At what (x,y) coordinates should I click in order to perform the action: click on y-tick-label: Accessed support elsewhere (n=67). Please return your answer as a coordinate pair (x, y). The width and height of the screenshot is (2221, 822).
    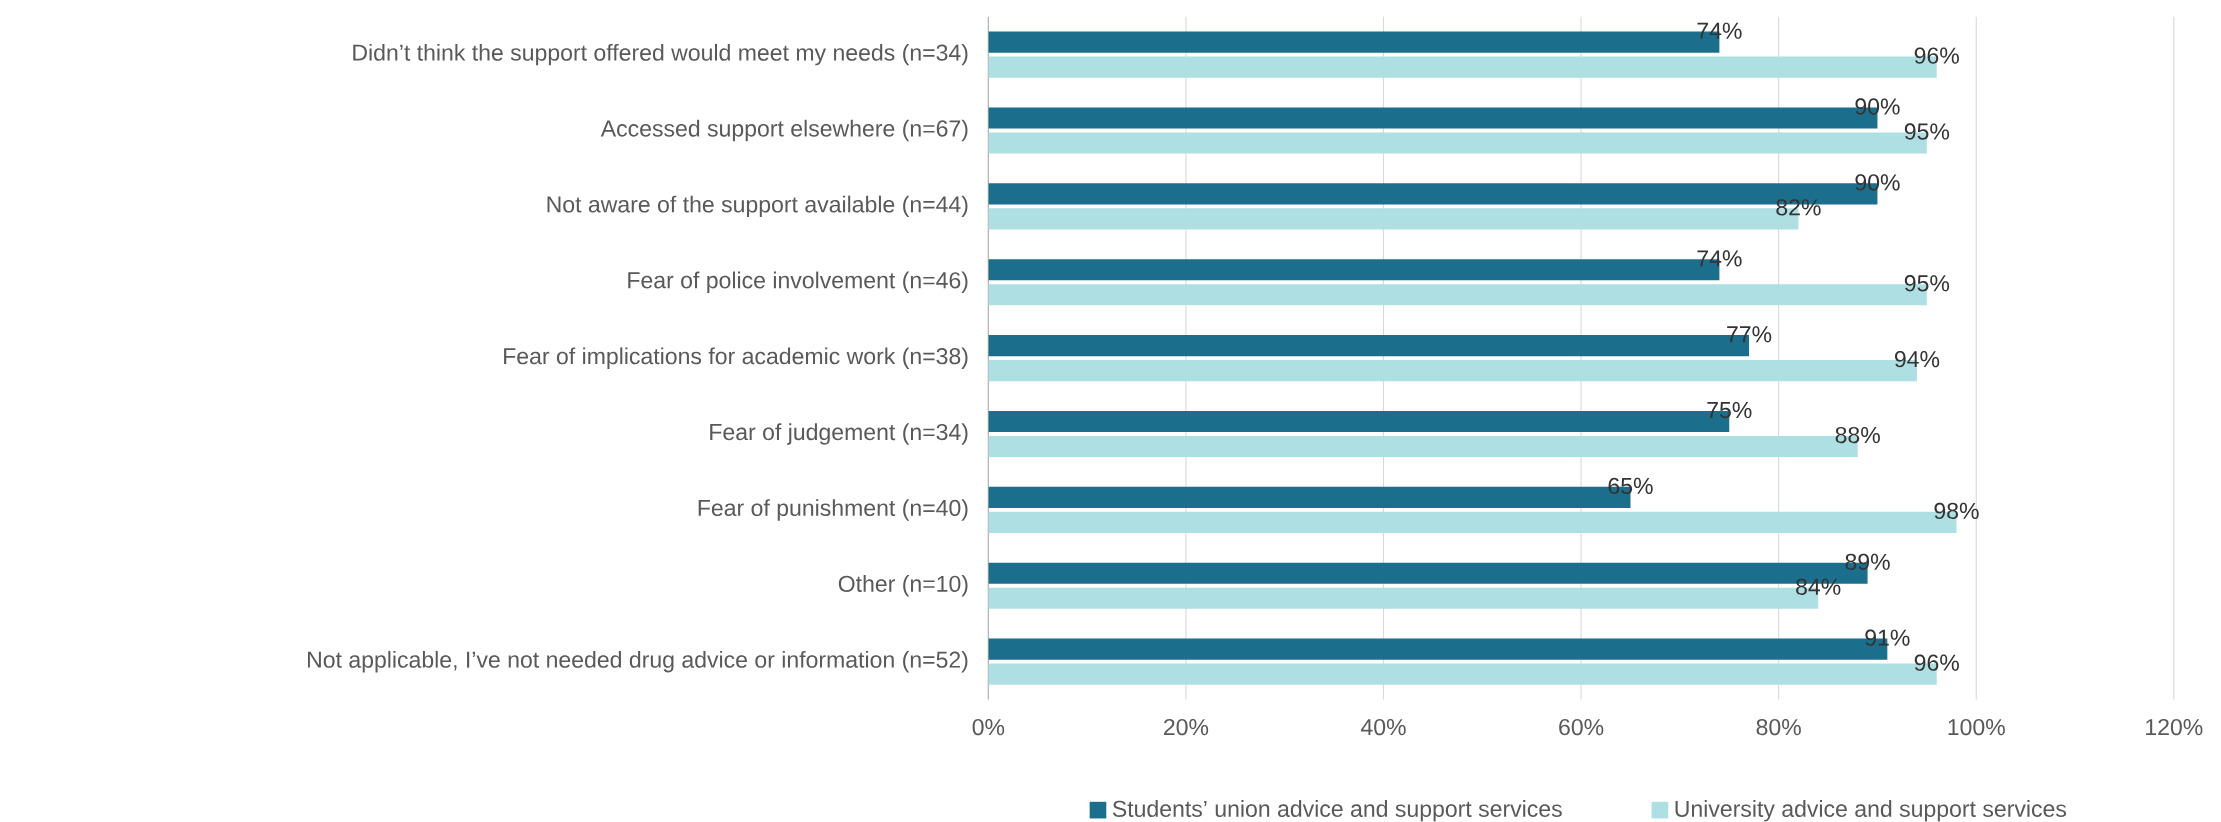
    Looking at the image, I should click on (784, 130).